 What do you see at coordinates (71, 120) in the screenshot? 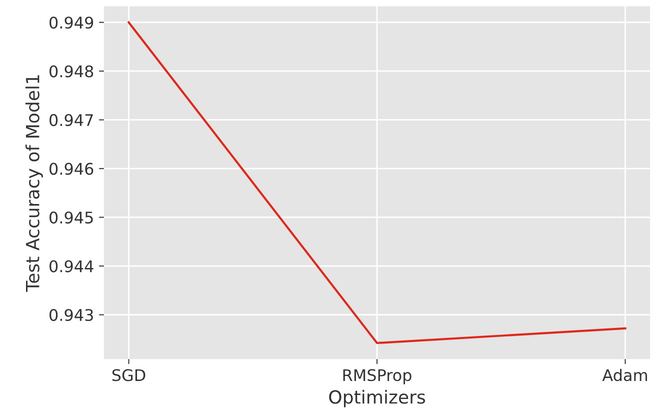
I see `y-tick-label: 0.947` at bounding box center [71, 120].